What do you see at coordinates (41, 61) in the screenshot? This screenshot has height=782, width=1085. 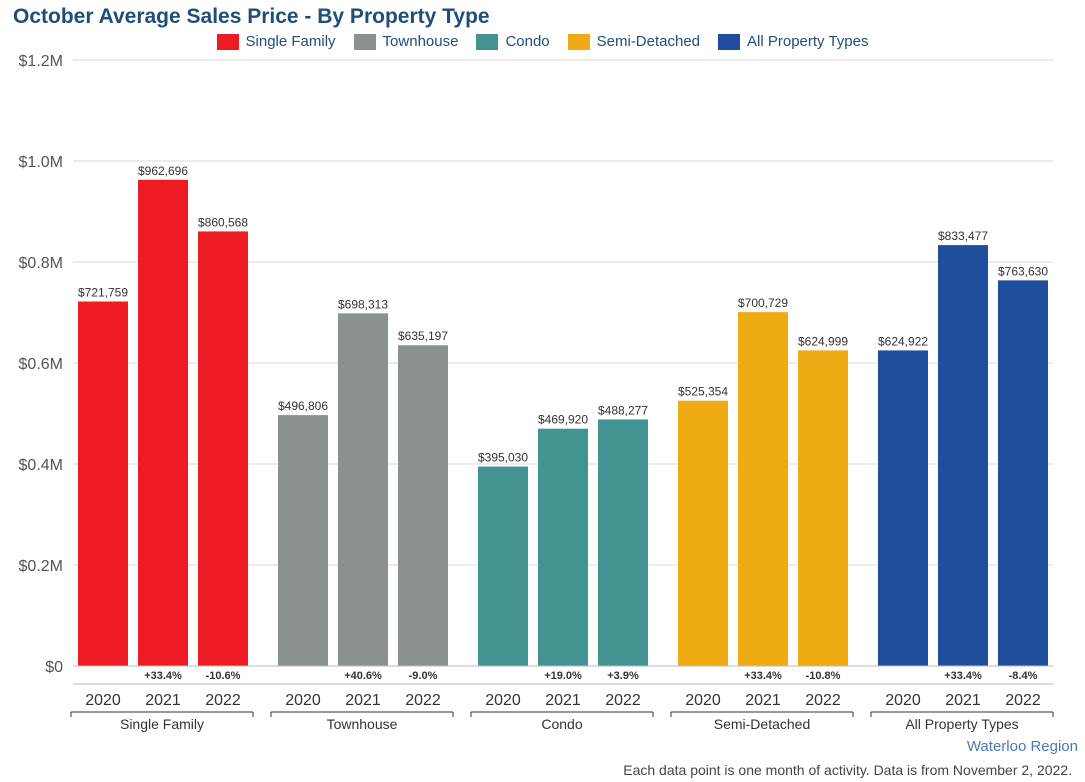 I see `y-tick-label: $1.2M` at bounding box center [41, 61].